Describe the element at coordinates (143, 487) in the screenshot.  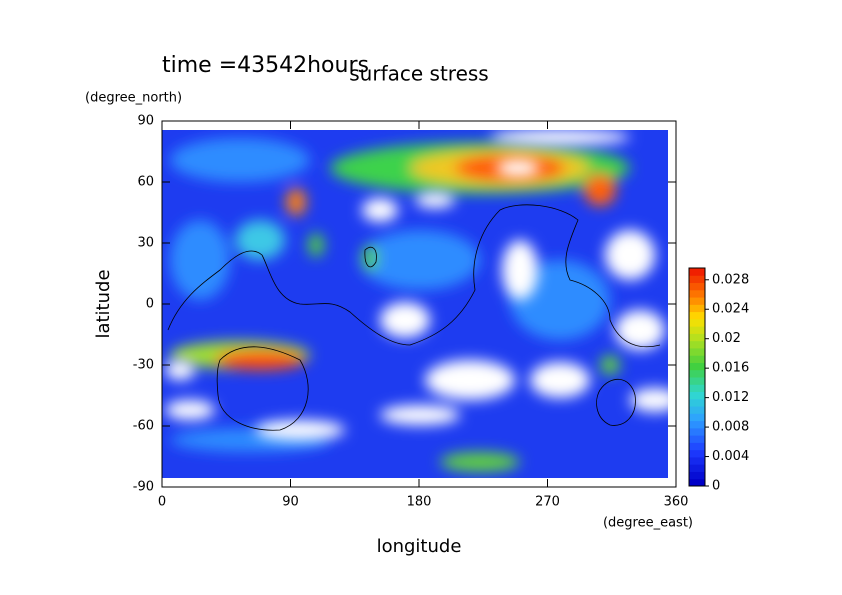
I see `y-tick-label: -90` at that location.